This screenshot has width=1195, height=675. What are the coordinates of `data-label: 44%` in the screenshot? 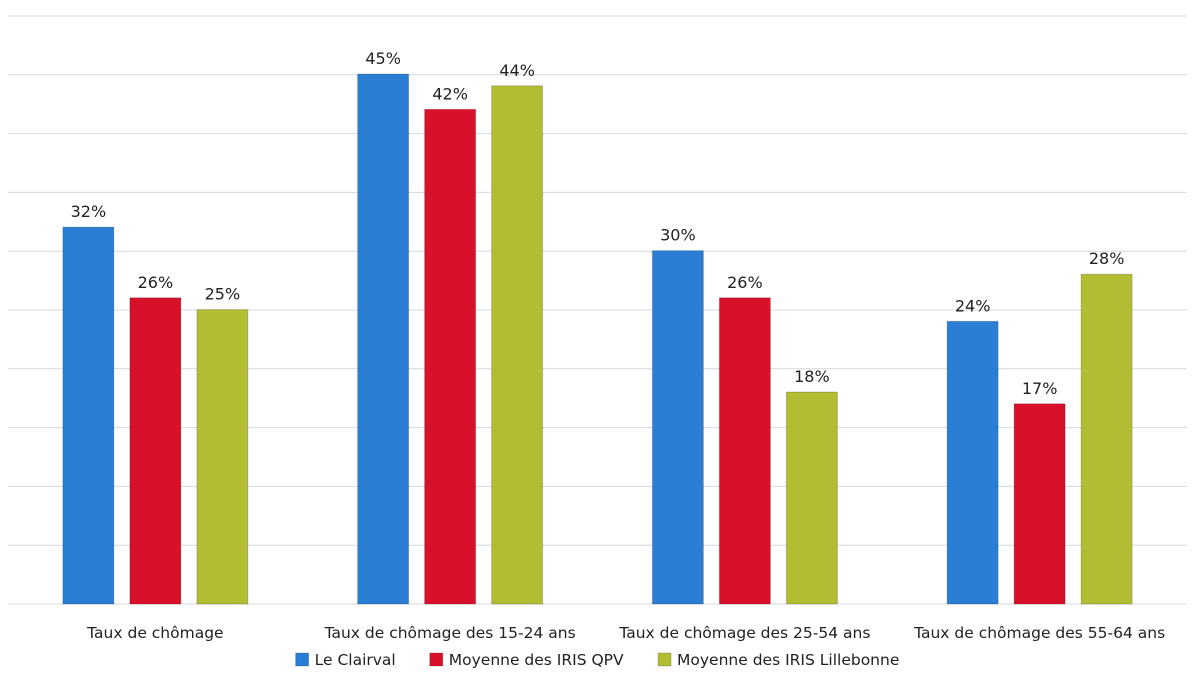 It's located at (517, 70).